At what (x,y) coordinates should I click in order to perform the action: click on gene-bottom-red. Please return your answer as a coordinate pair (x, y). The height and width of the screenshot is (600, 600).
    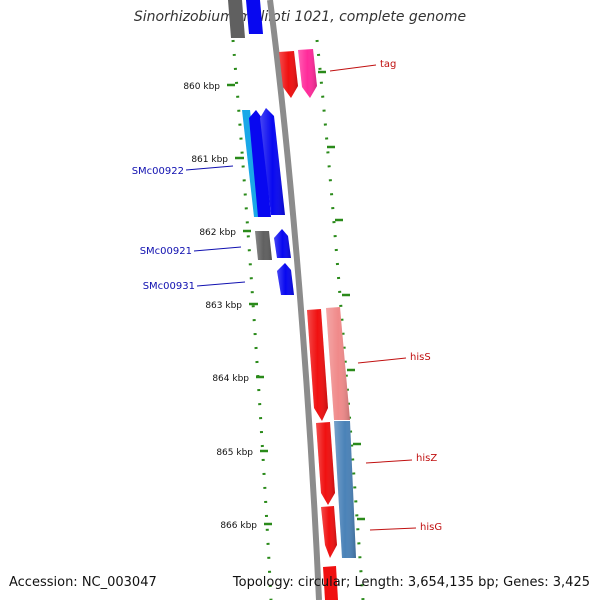
    Looking at the image, I should click on (330, 583).